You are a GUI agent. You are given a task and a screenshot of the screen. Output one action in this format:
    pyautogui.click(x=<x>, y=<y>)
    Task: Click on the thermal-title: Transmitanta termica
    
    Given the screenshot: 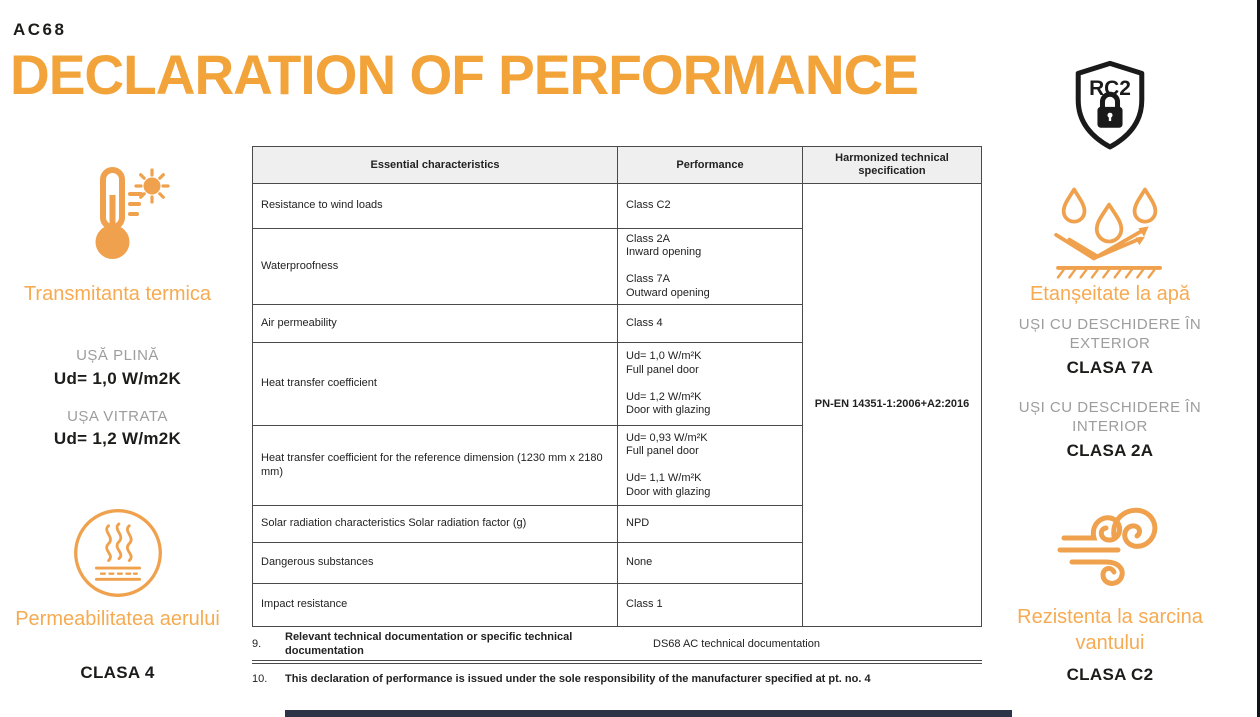 What is the action you would take?
    pyautogui.click(x=117, y=294)
    